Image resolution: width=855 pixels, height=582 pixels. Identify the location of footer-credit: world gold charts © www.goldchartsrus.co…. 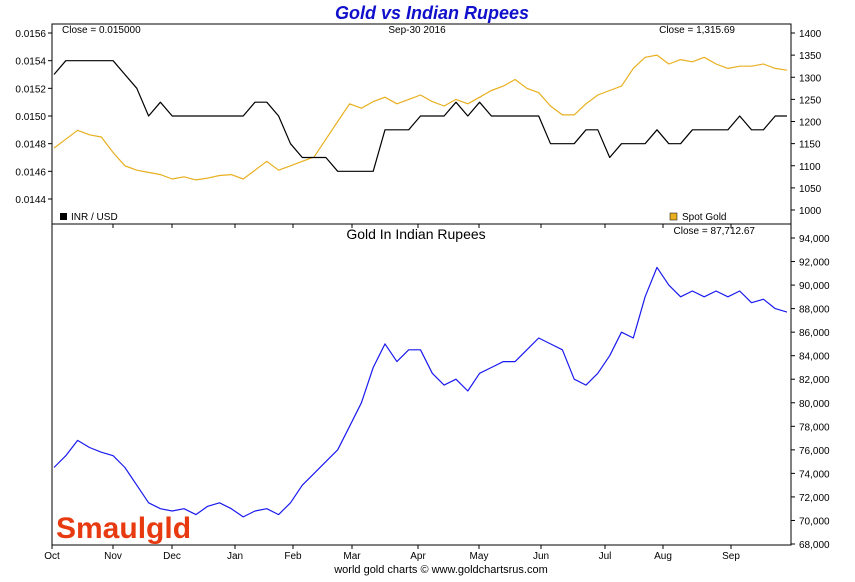
(440, 570).